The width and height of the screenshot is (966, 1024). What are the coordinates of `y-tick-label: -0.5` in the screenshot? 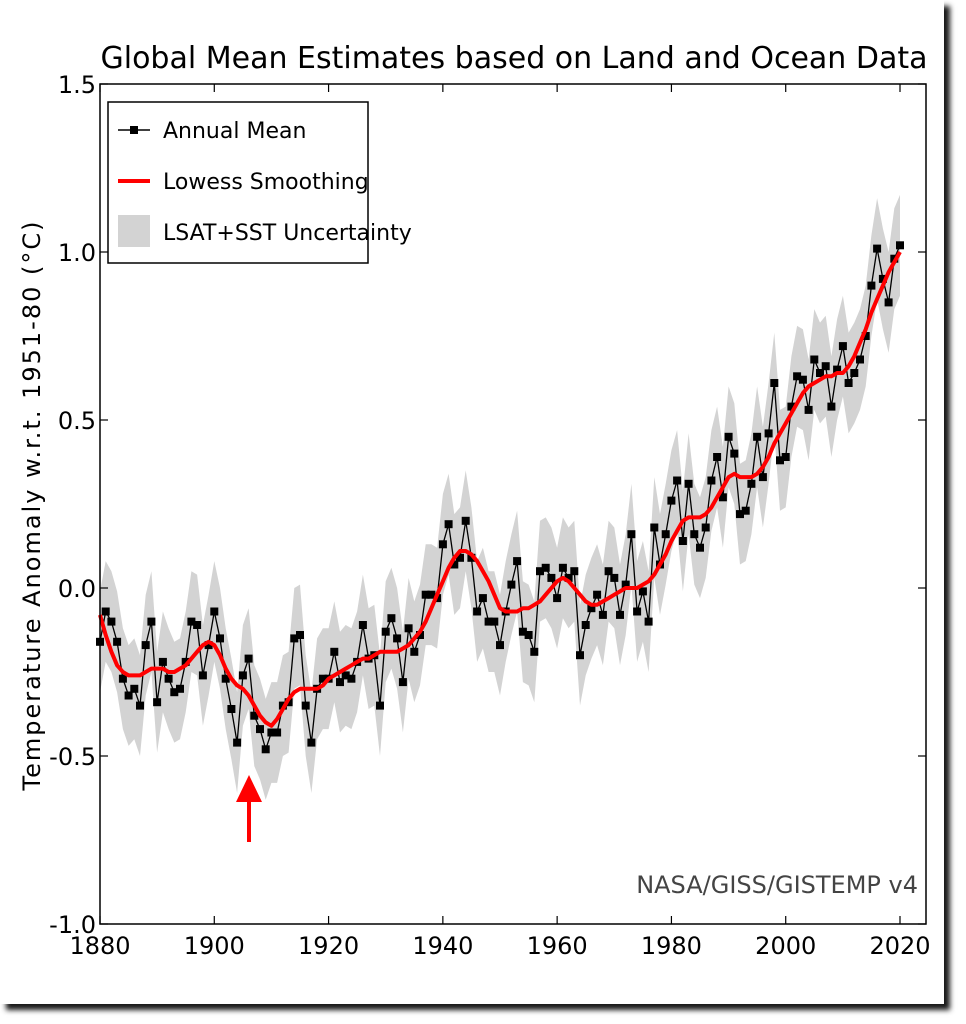 It's located at (72, 757).